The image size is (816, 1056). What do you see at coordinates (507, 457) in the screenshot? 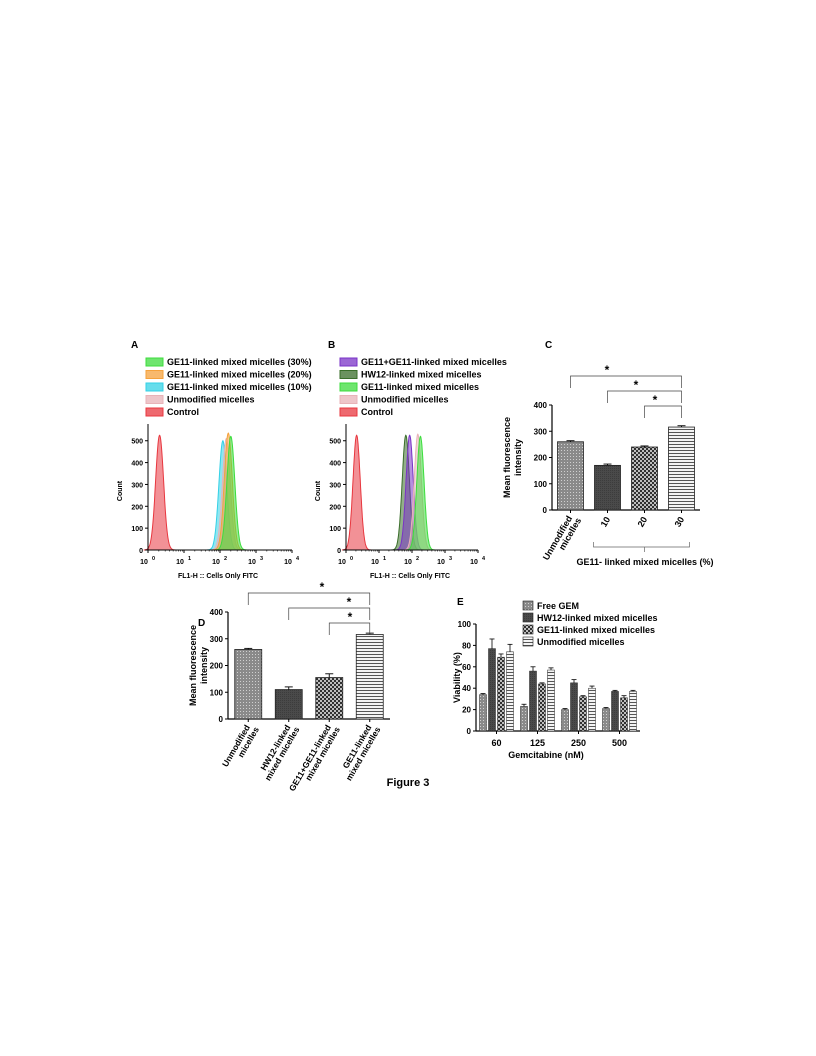
I see `y-axis-label-line1: Mean fluorescence` at bounding box center [507, 457].